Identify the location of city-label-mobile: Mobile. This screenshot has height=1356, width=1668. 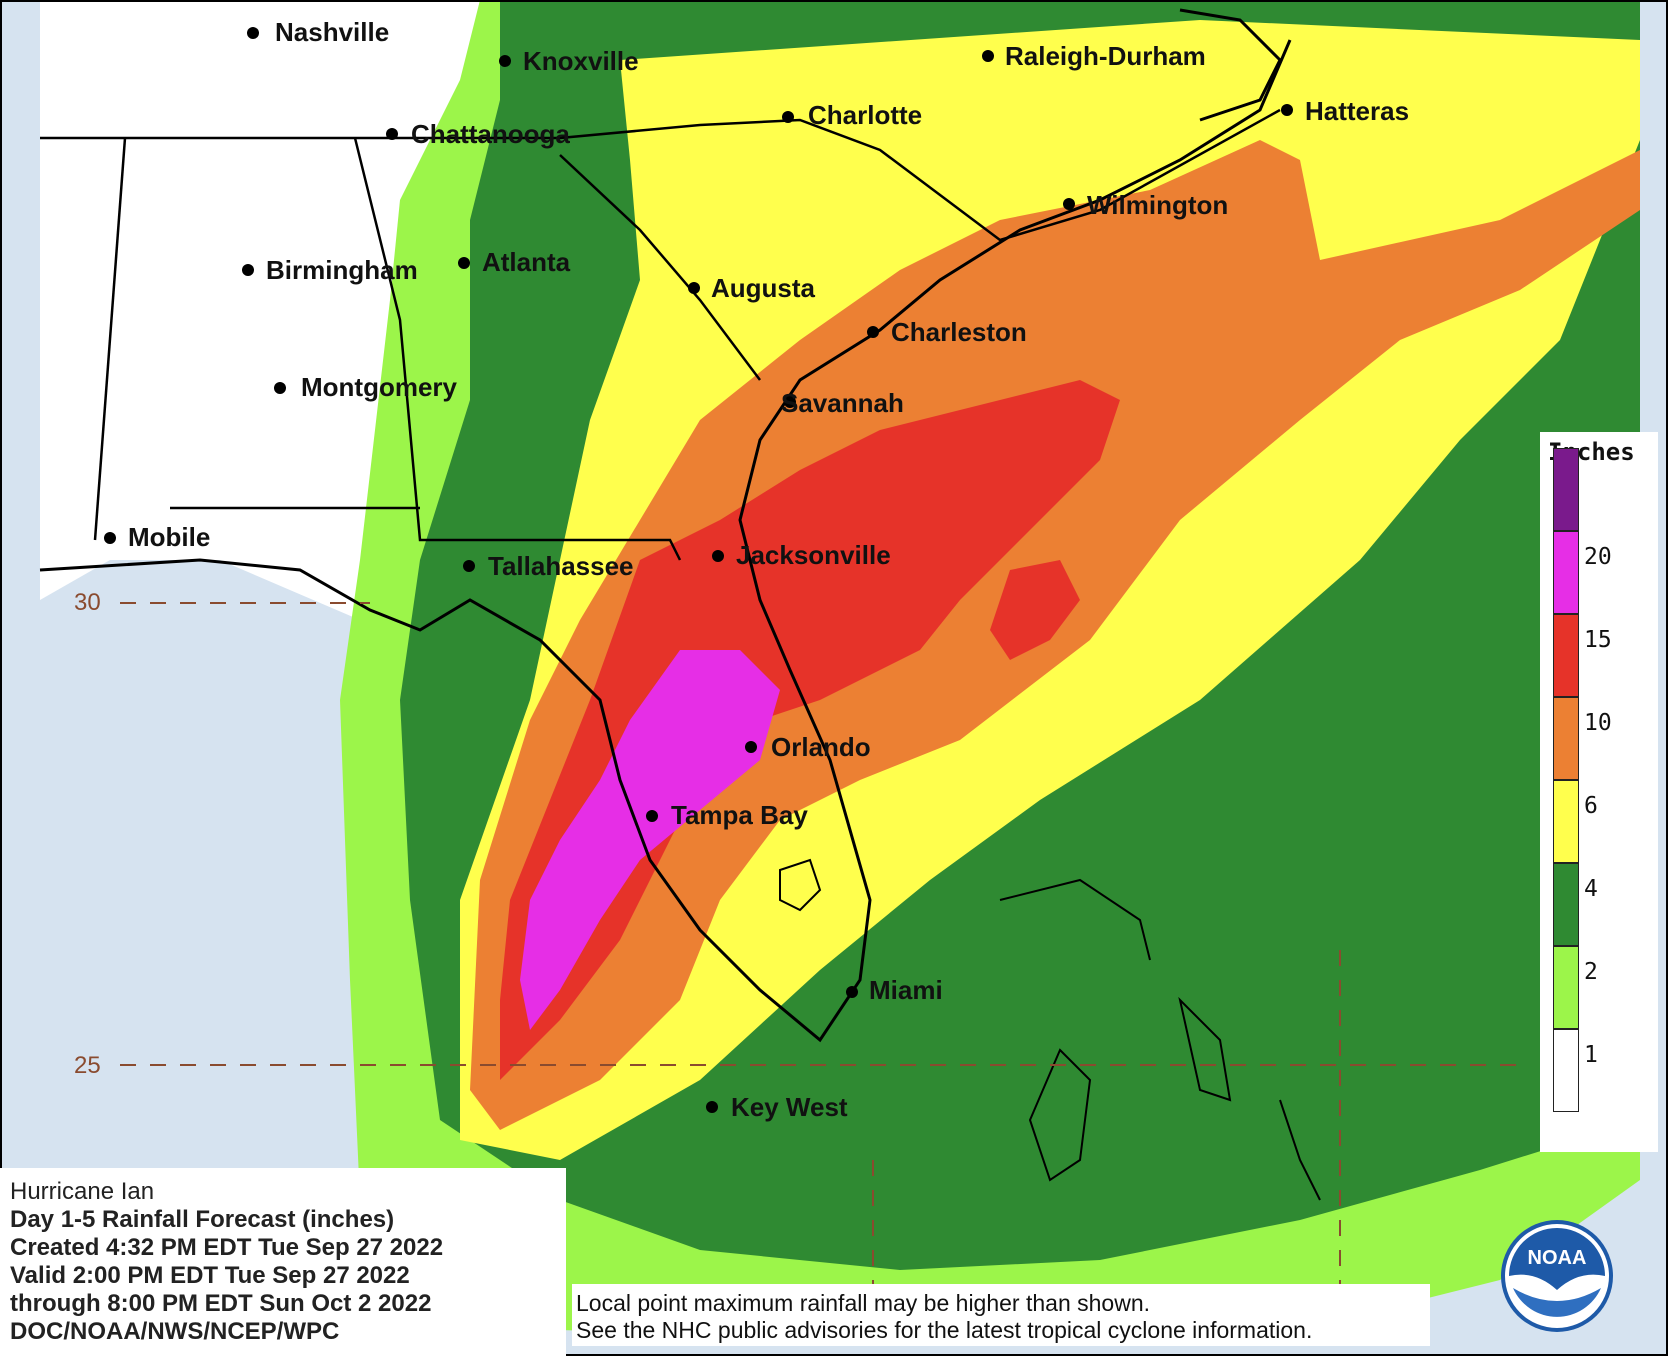
(169, 537).